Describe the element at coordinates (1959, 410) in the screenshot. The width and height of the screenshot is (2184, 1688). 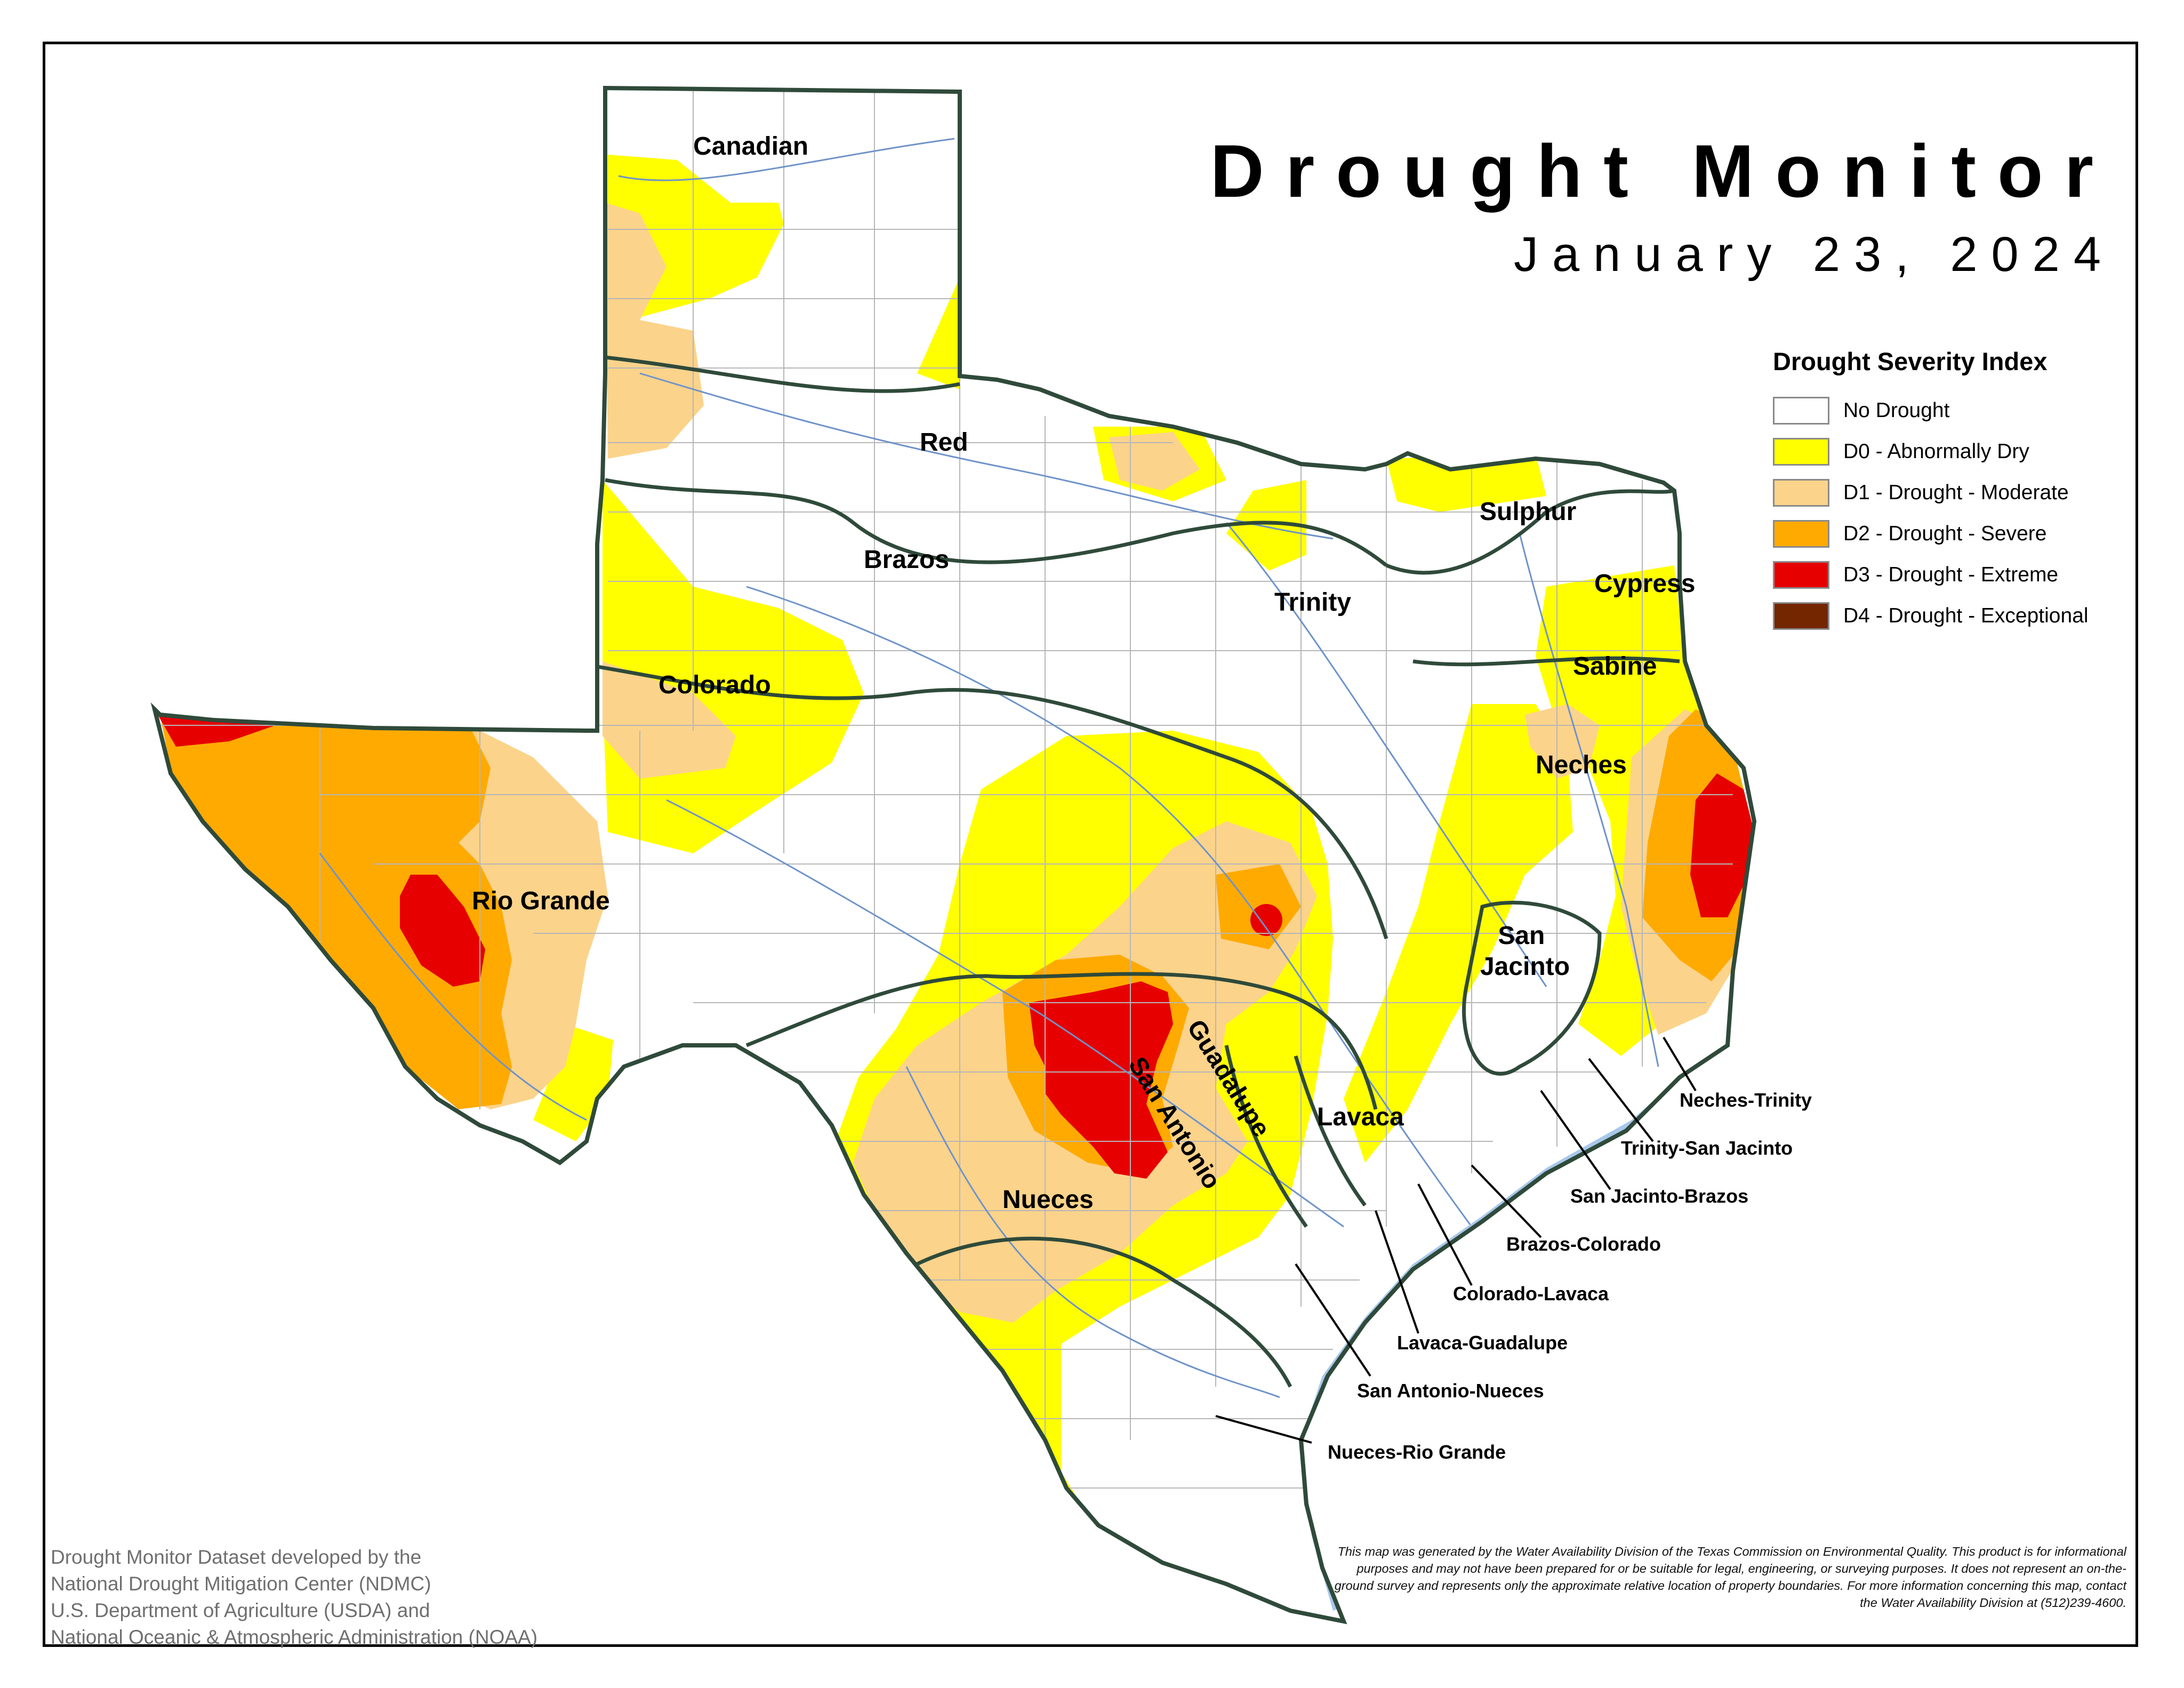
I see `legend-item-no-drought: No Drought` at that location.